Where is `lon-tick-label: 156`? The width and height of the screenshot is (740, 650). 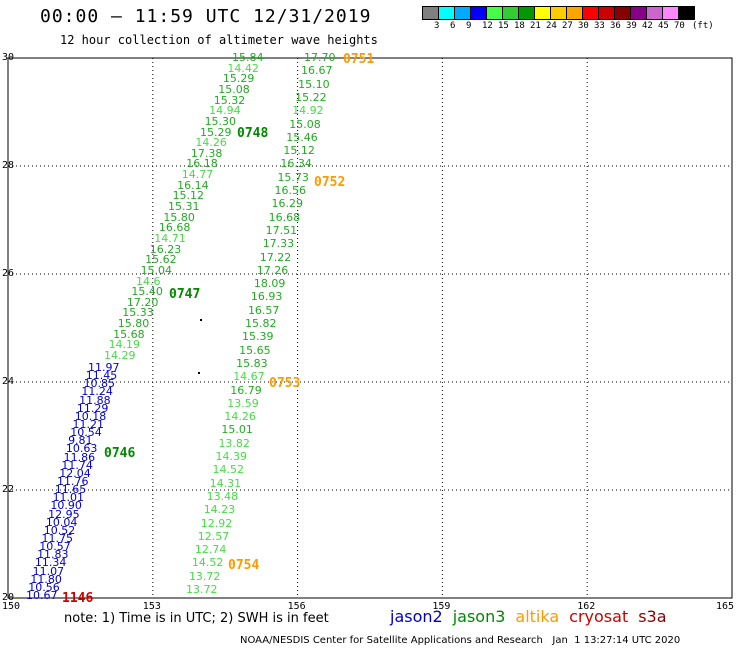
lon-tick-label: 156 is located at coordinates (296, 606).